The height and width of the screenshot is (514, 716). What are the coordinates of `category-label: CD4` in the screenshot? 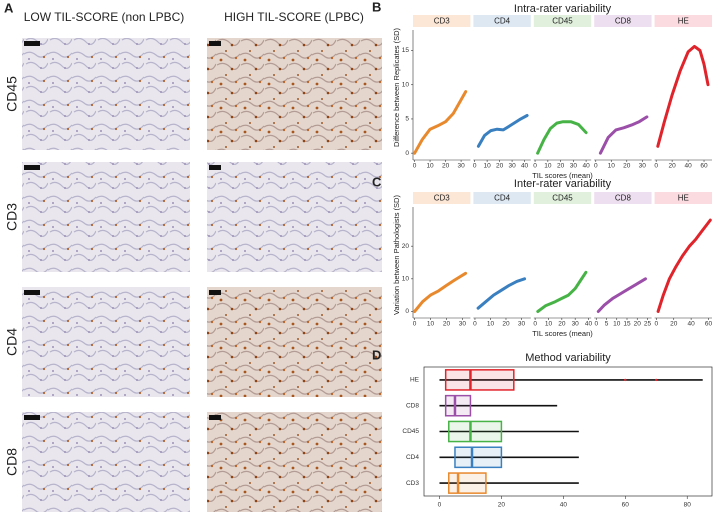 It's located at (412, 457).